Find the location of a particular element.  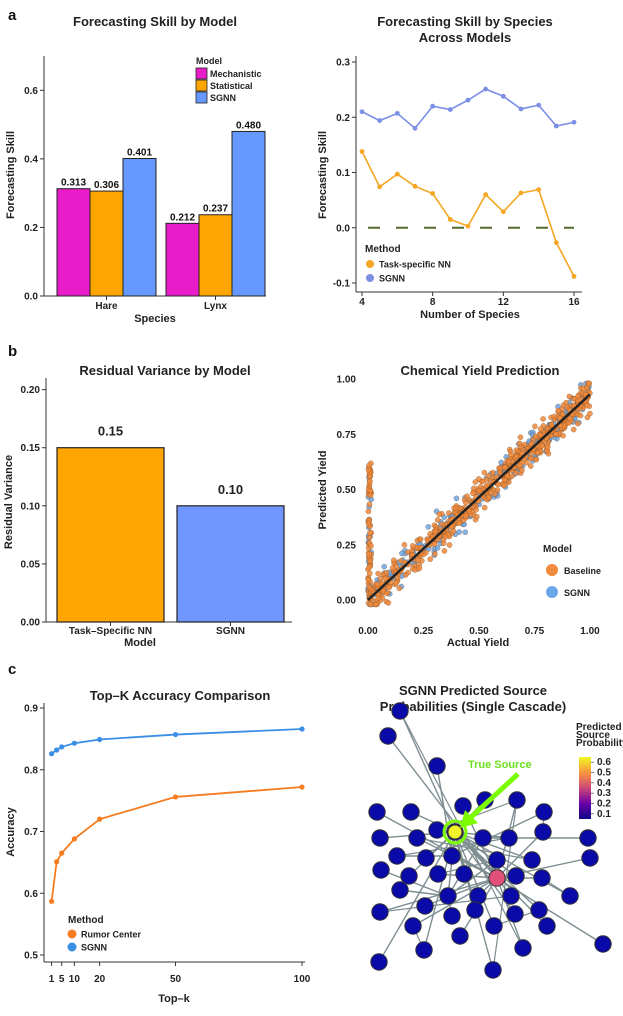

legend-label: Baseline is located at coordinates (582, 571).